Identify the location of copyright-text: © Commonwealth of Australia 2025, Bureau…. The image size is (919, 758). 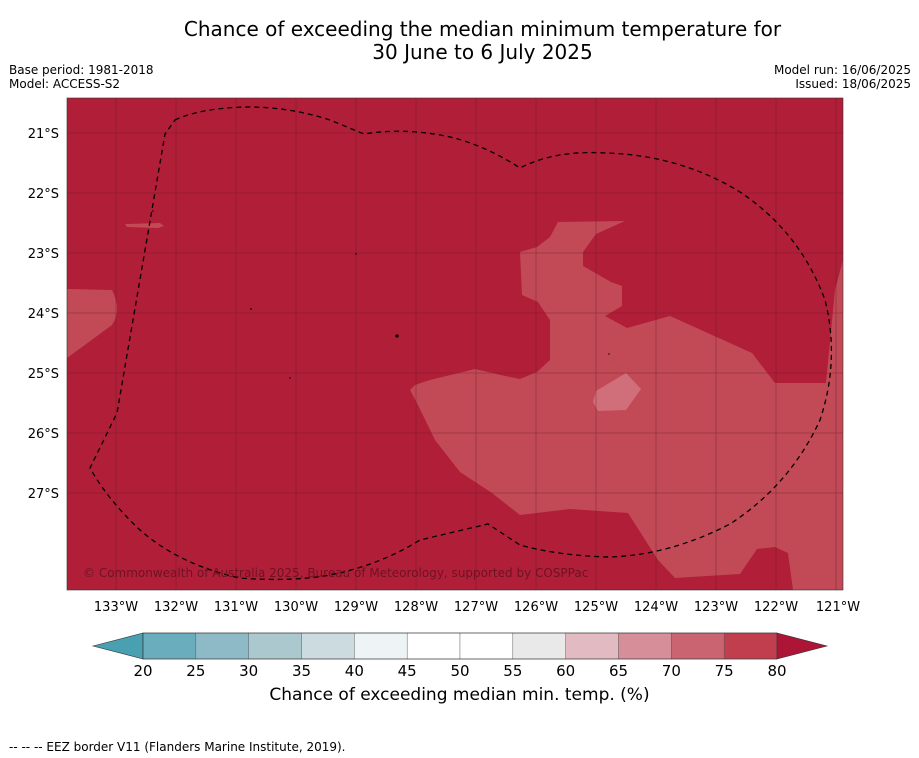
(335, 573).